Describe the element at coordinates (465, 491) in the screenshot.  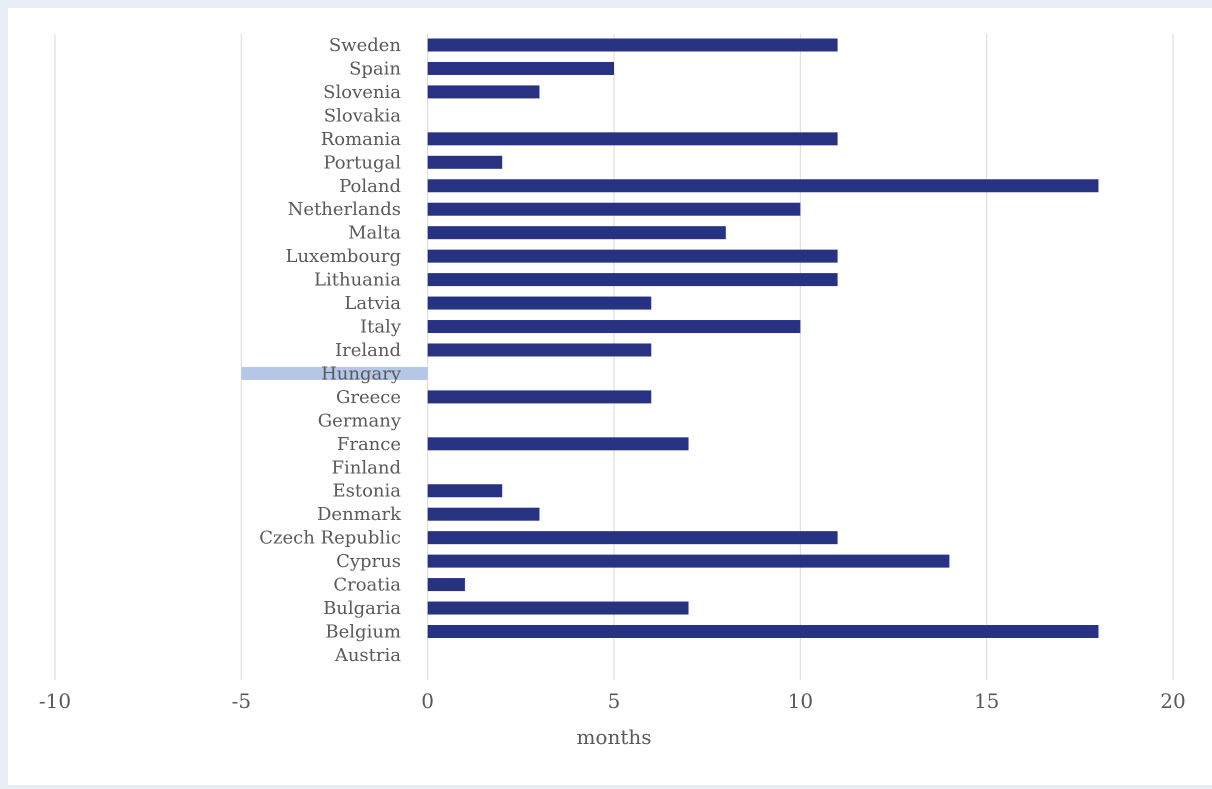
I see `bar-estonia` at that location.